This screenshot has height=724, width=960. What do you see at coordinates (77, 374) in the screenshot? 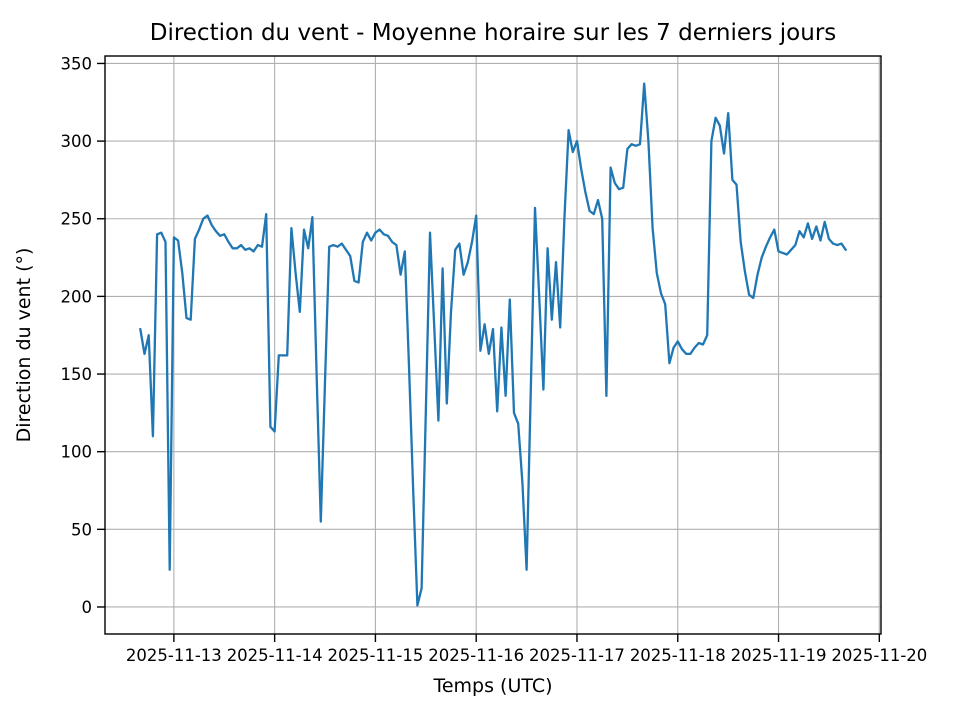
I see `y-tick-label: 150` at bounding box center [77, 374].